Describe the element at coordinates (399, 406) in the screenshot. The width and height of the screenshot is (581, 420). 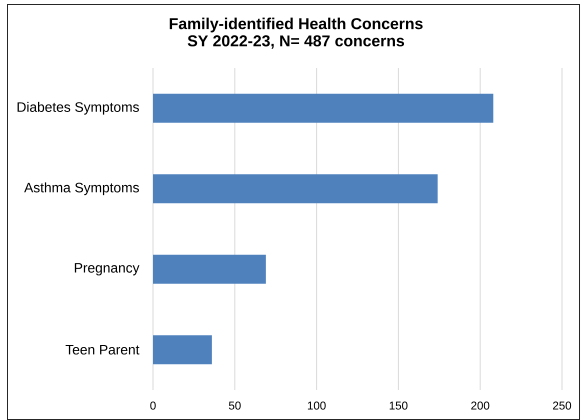
I see `x-tick-label: 150` at that location.